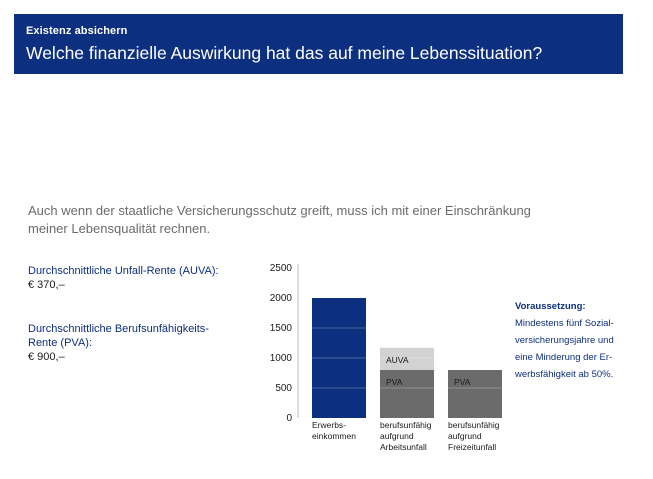 This screenshot has width=653, height=479. I want to click on y-tick-label: 2000, so click(281, 298).